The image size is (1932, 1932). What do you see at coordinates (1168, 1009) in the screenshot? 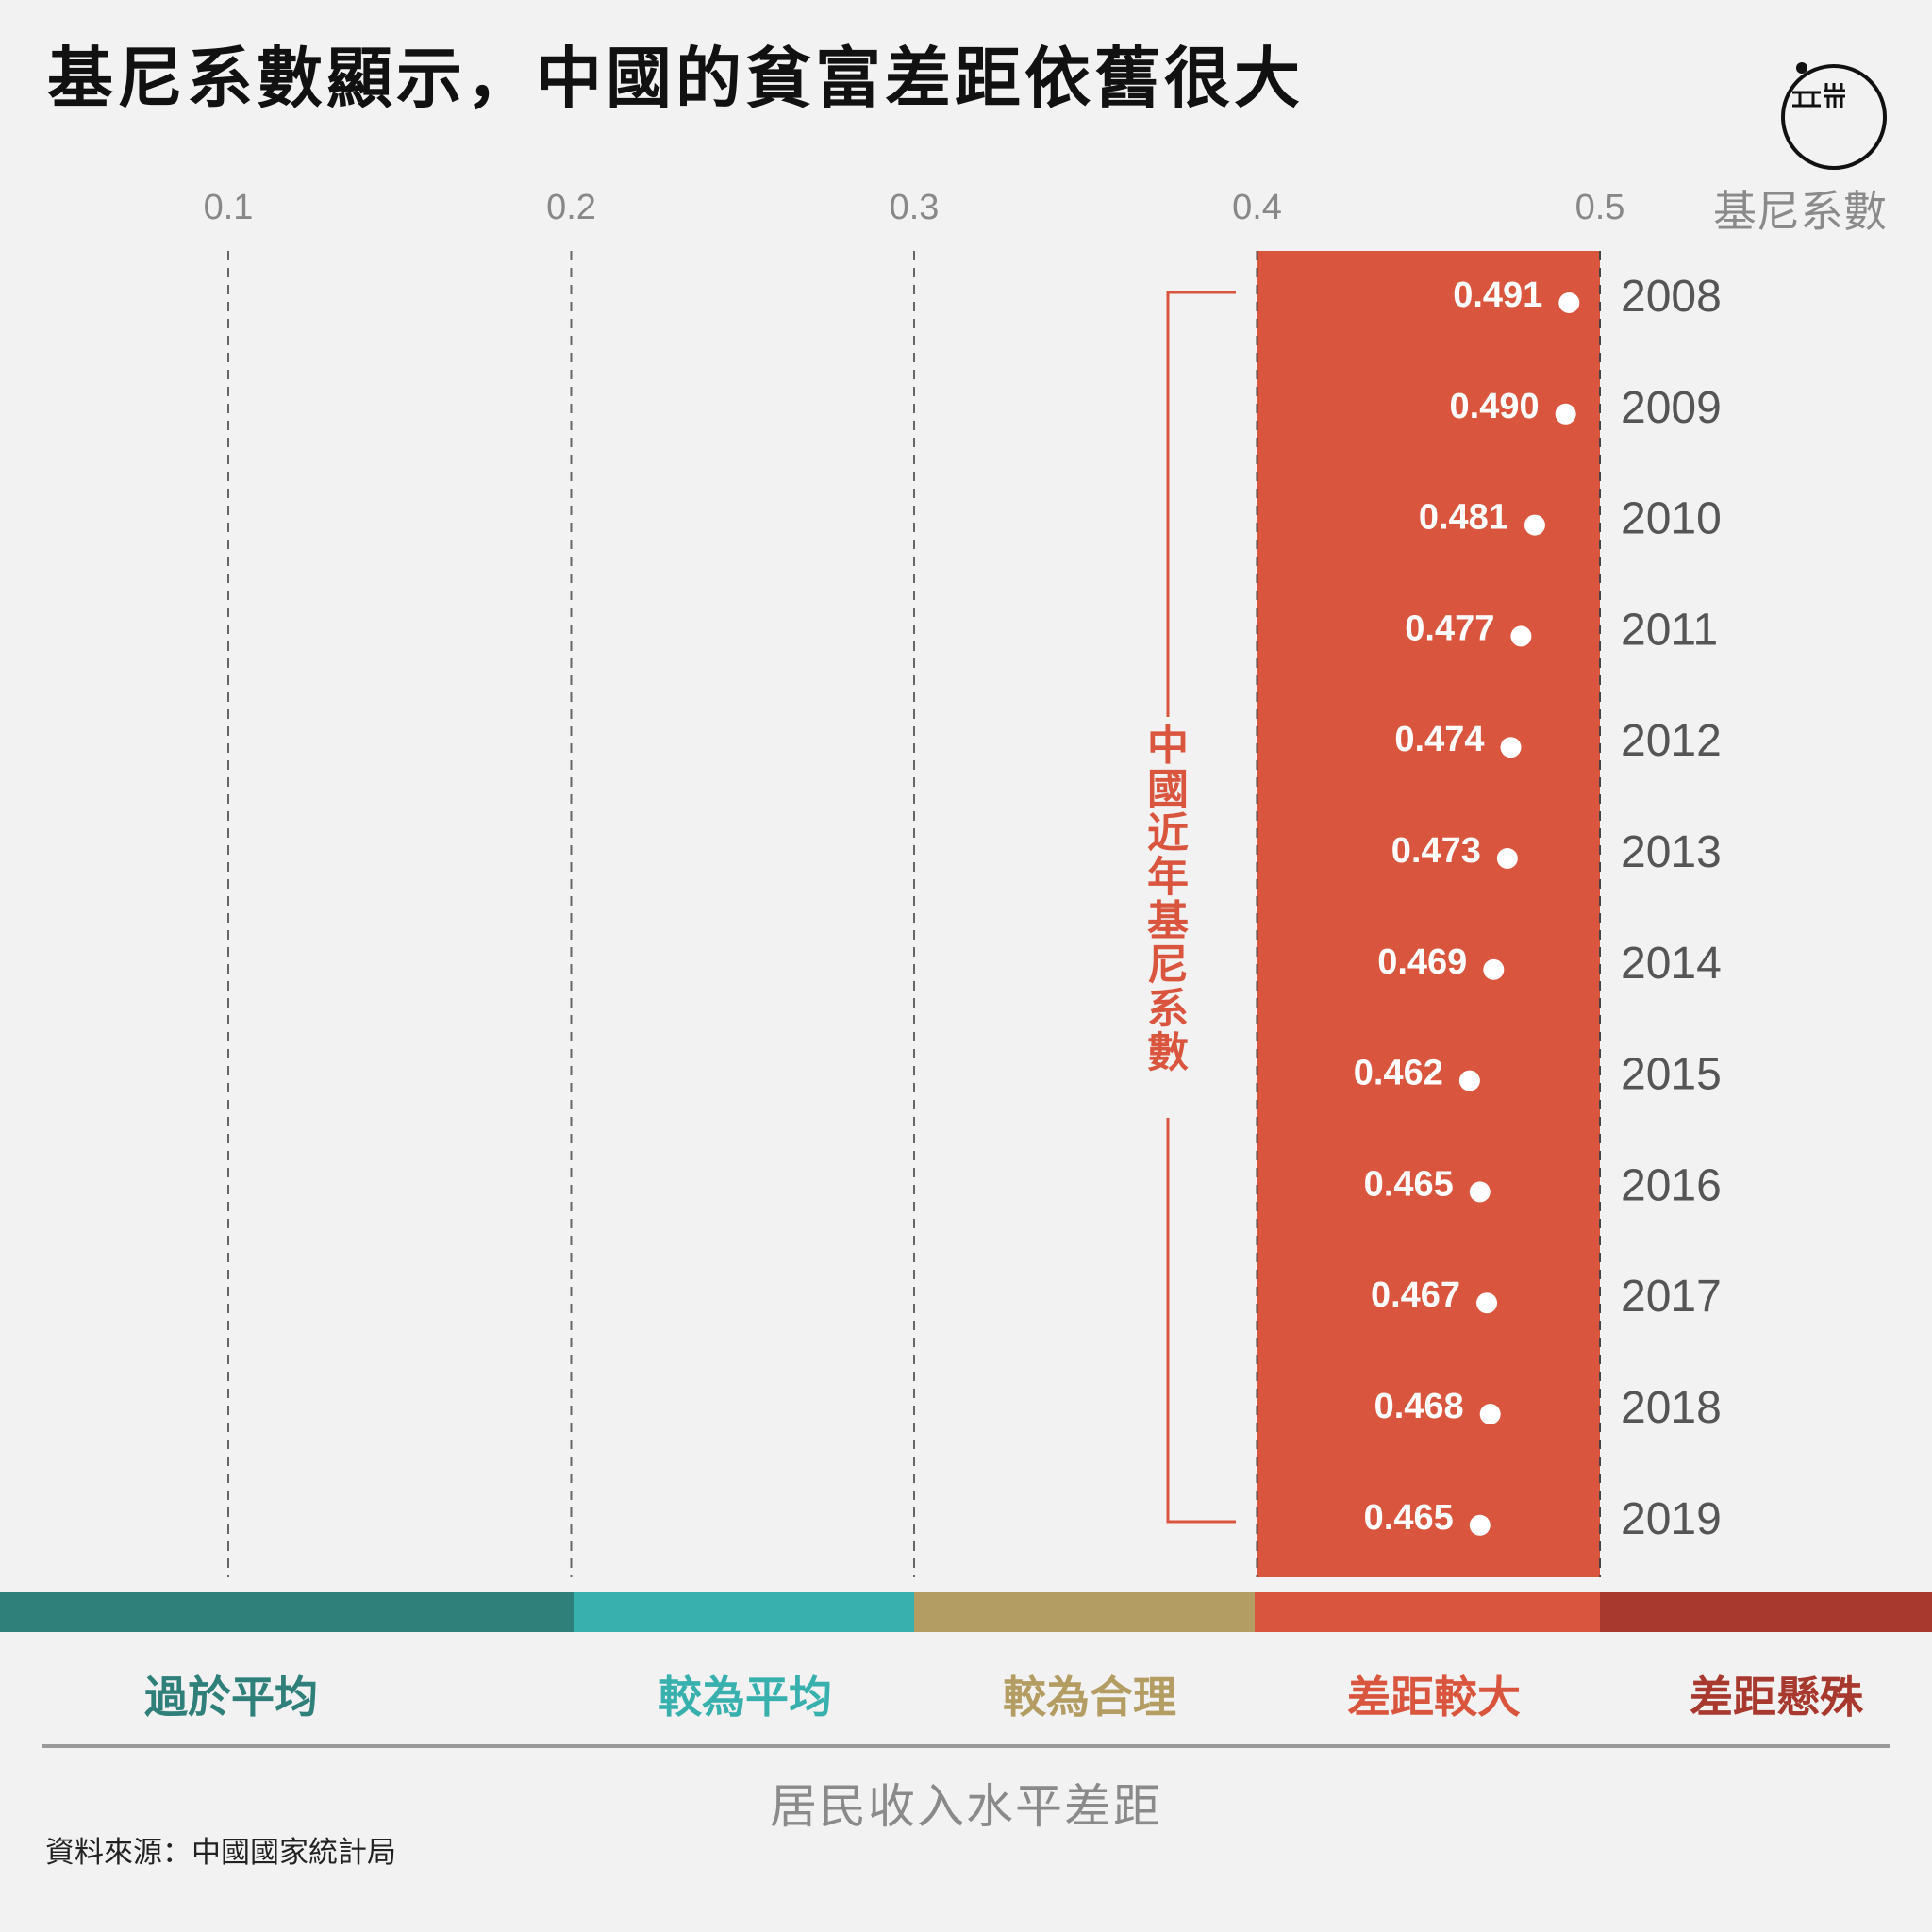
I see `bracket-label-char: 系` at bounding box center [1168, 1009].